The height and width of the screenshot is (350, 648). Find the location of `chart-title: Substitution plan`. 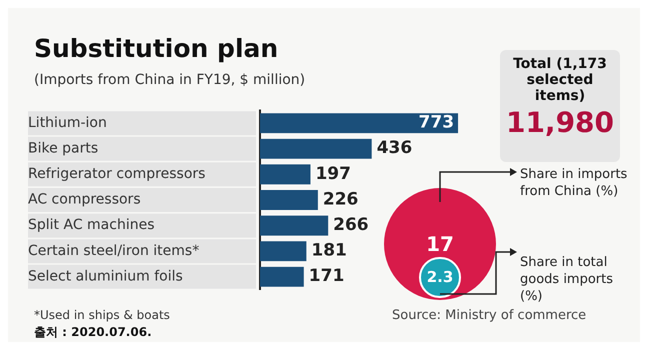

chart-title: Substitution plan is located at coordinates (156, 48).